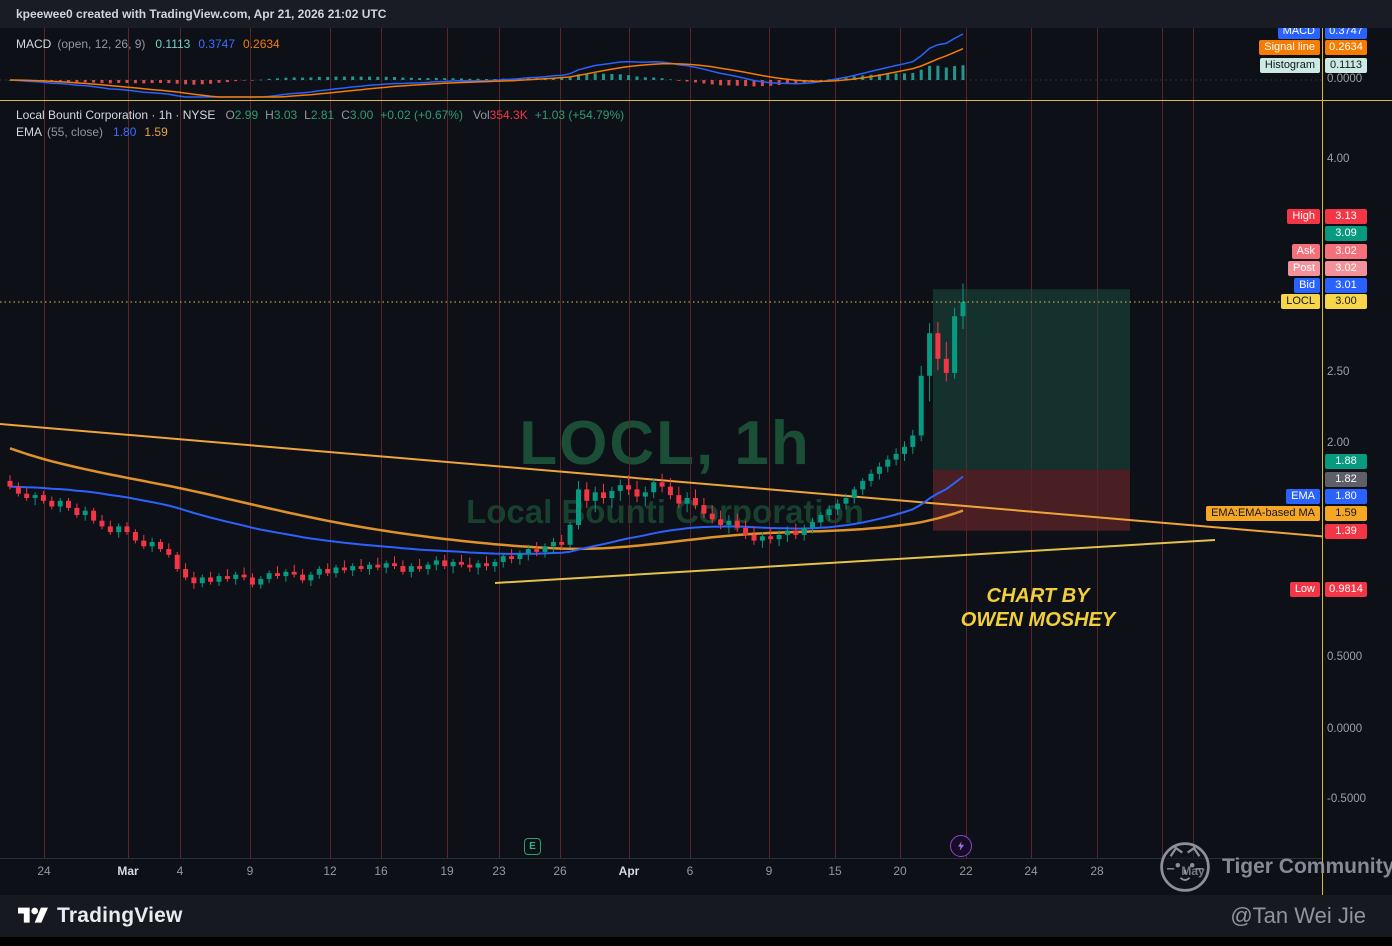 The height and width of the screenshot is (946, 1392). I want to click on earnings-letter: E, so click(532, 846).